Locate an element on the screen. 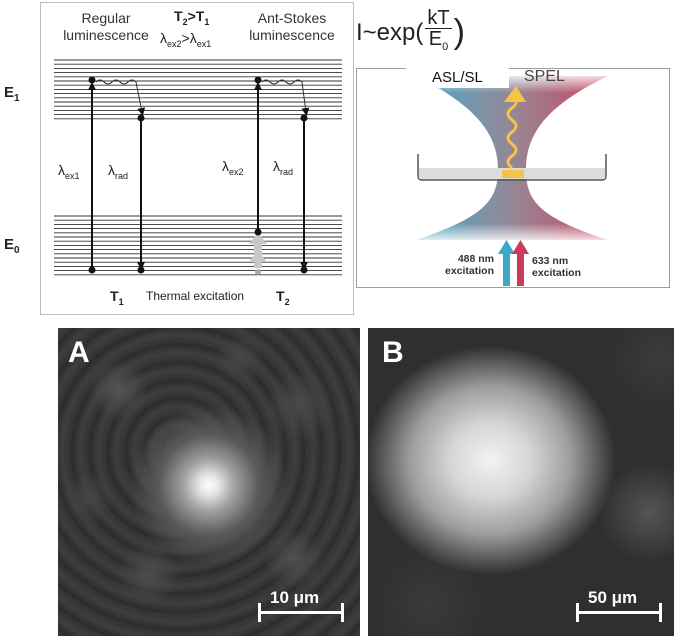 This screenshot has height=636, width=674. wavelength-condition: λex2>λex1 is located at coordinates (186, 39).